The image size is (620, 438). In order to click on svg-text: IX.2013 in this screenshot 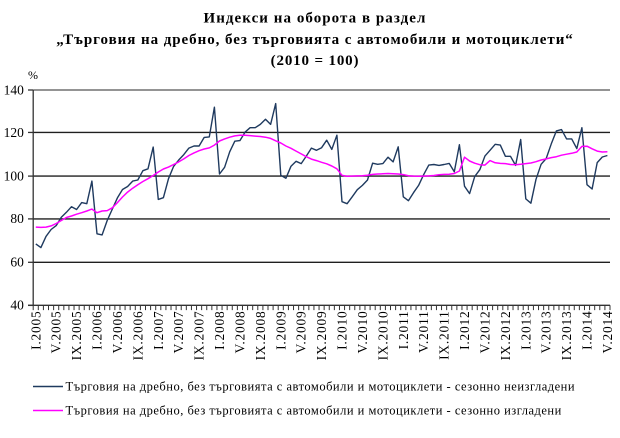, I will do `click(566, 336)`.